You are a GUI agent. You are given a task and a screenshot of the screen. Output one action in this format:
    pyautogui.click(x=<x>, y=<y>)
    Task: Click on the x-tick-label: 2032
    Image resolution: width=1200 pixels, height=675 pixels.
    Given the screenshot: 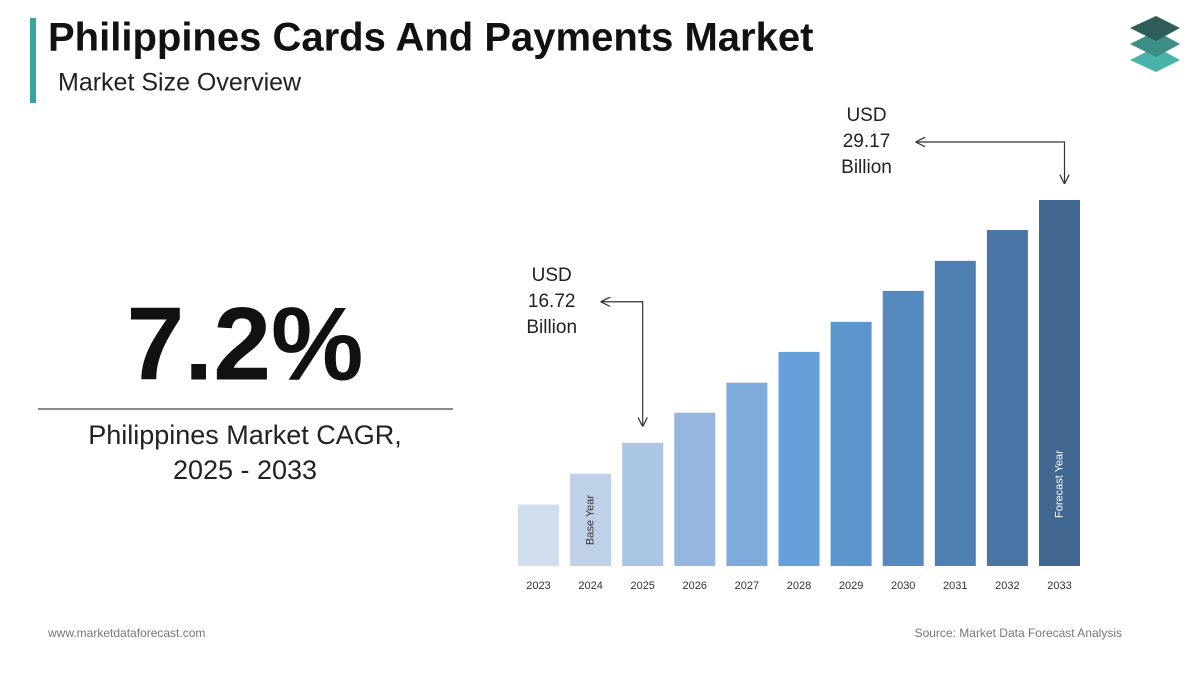 What is the action you would take?
    pyautogui.click(x=1007, y=586)
    